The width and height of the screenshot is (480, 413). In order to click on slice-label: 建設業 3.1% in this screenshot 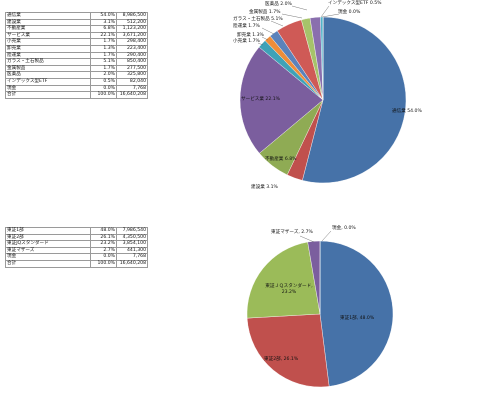, I will do `click(265, 186)`.